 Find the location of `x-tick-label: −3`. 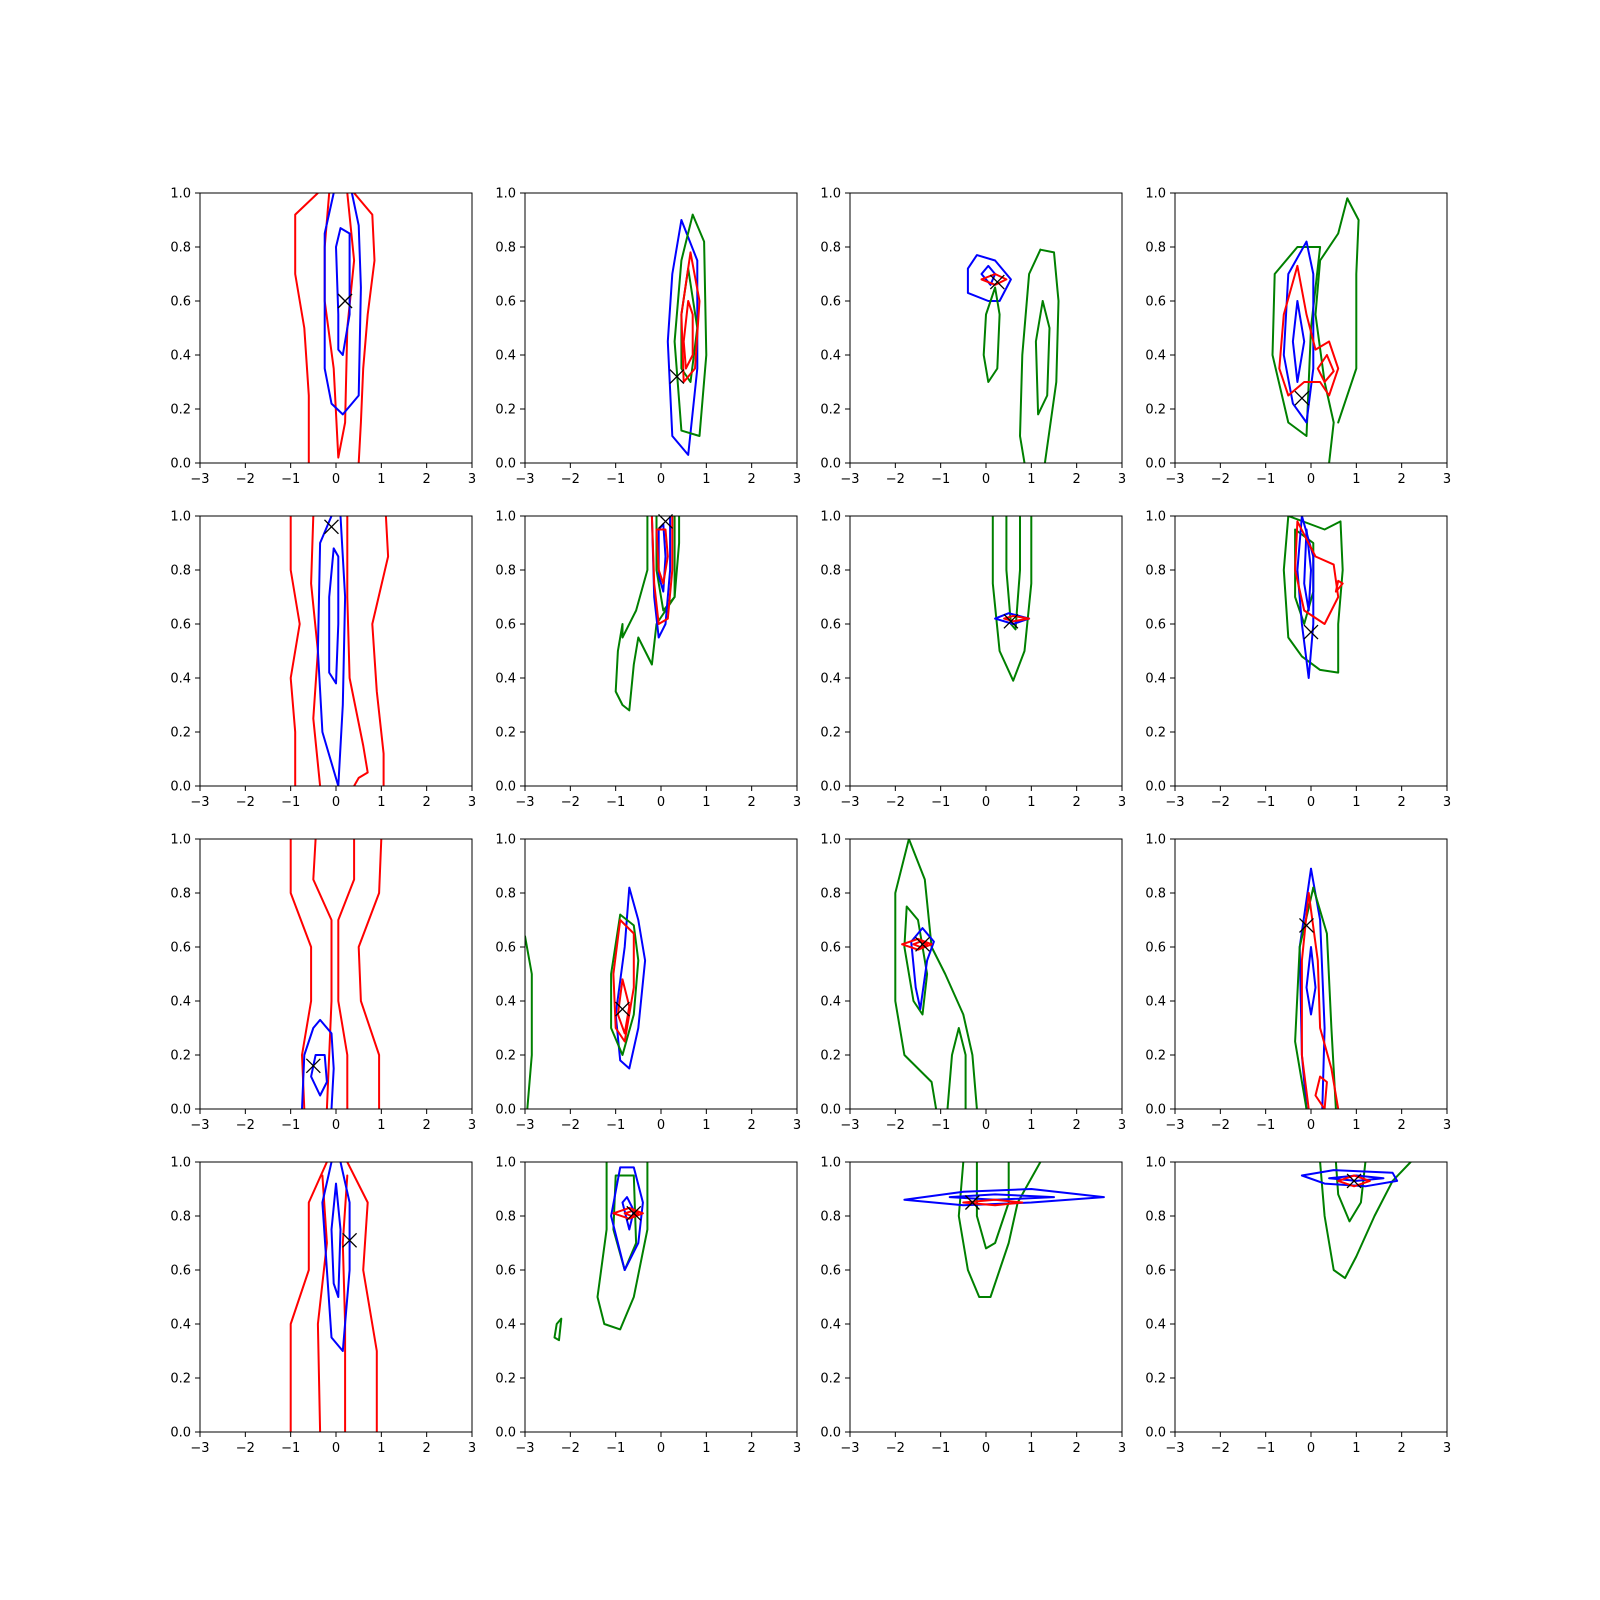

x-tick-label: −3 is located at coordinates (524, 479).